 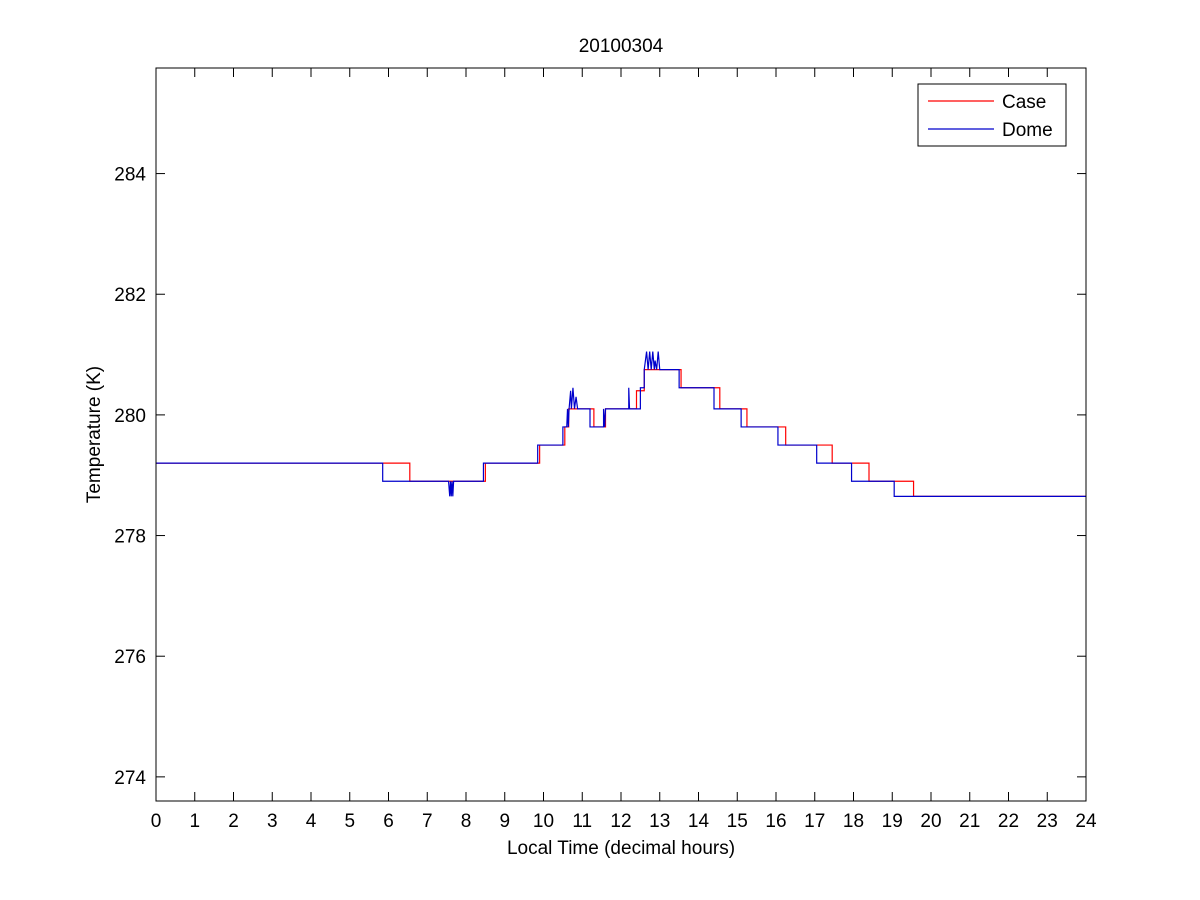 I want to click on x-tick-label: 24, so click(x=1086, y=821).